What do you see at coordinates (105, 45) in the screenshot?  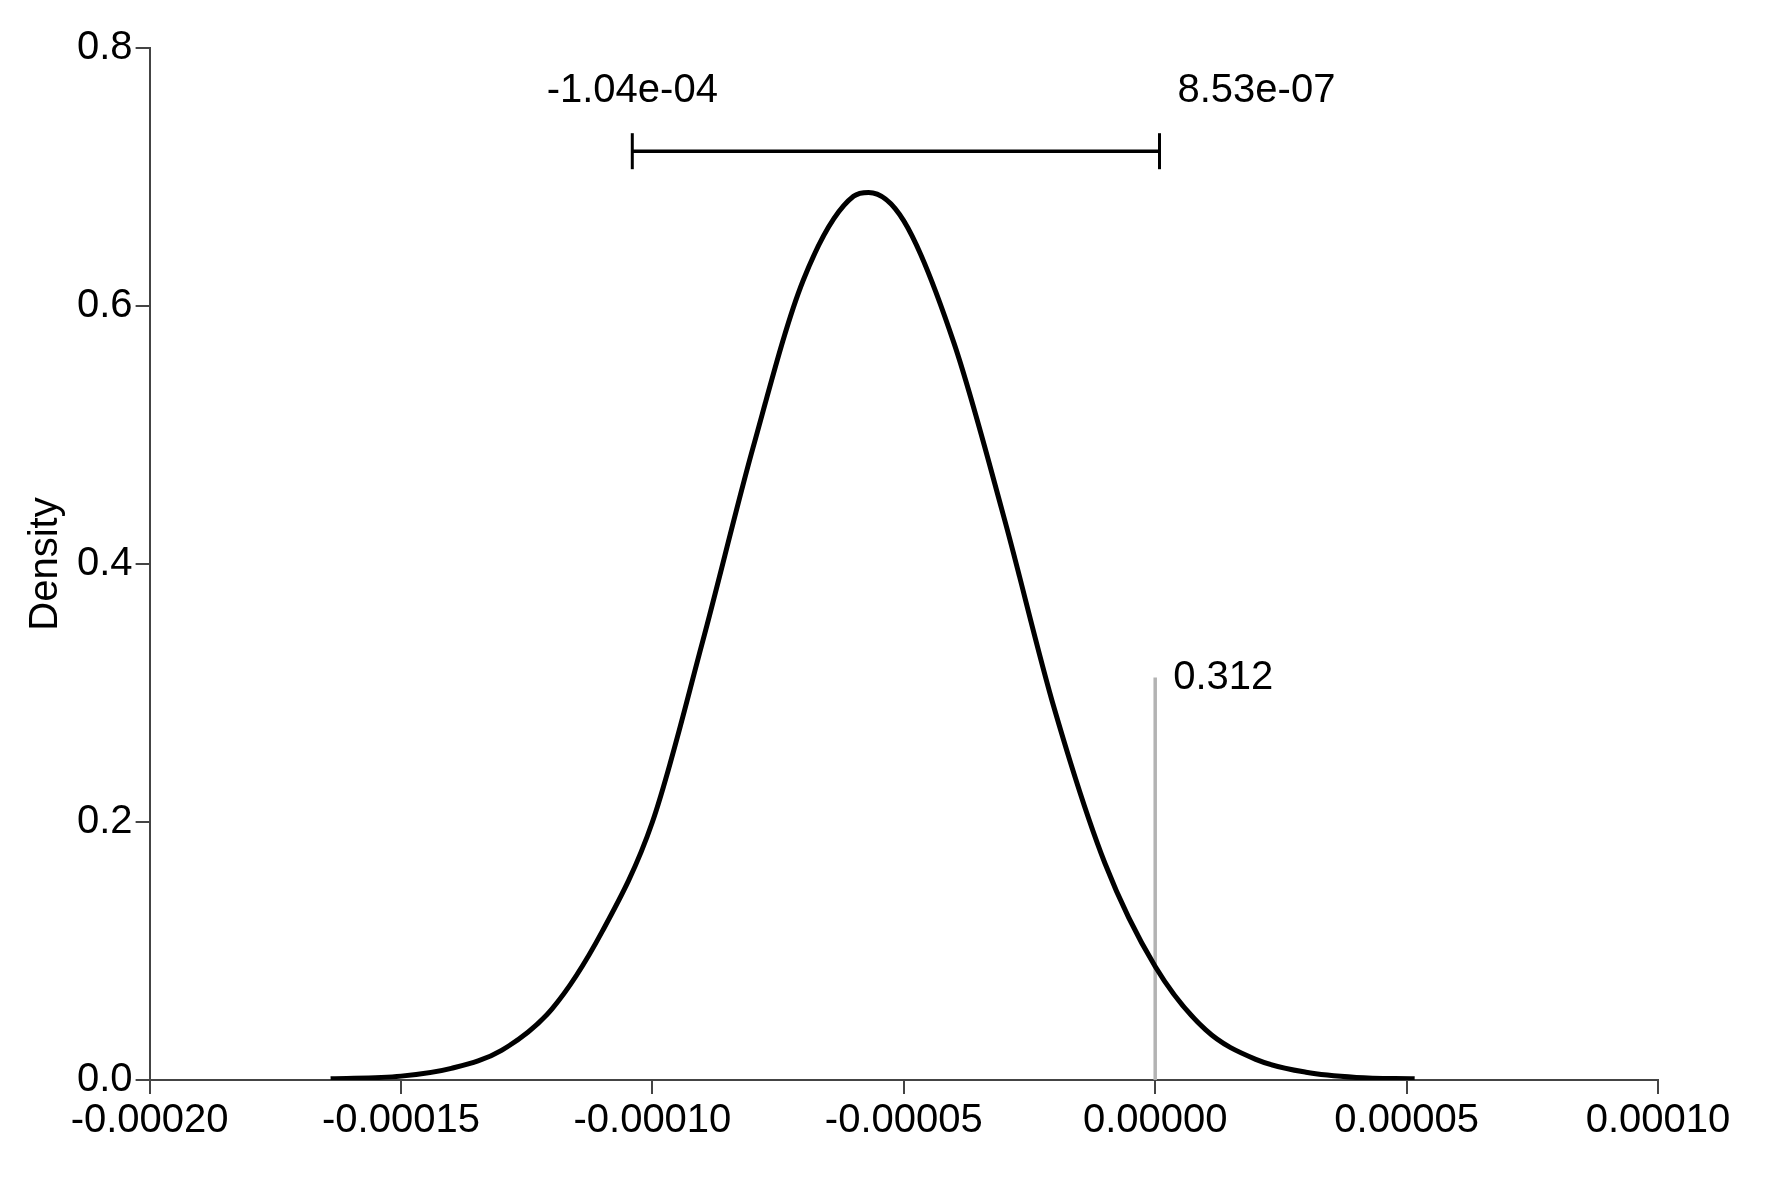 I see `y-tick-label: 0.8` at bounding box center [105, 45].